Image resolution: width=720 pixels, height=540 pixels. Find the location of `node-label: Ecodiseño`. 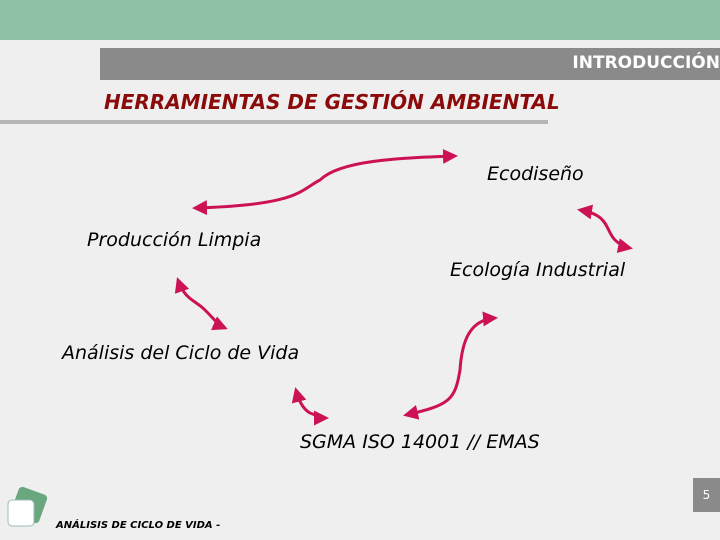

node-label: Ecodiseño is located at coordinates (535, 174).